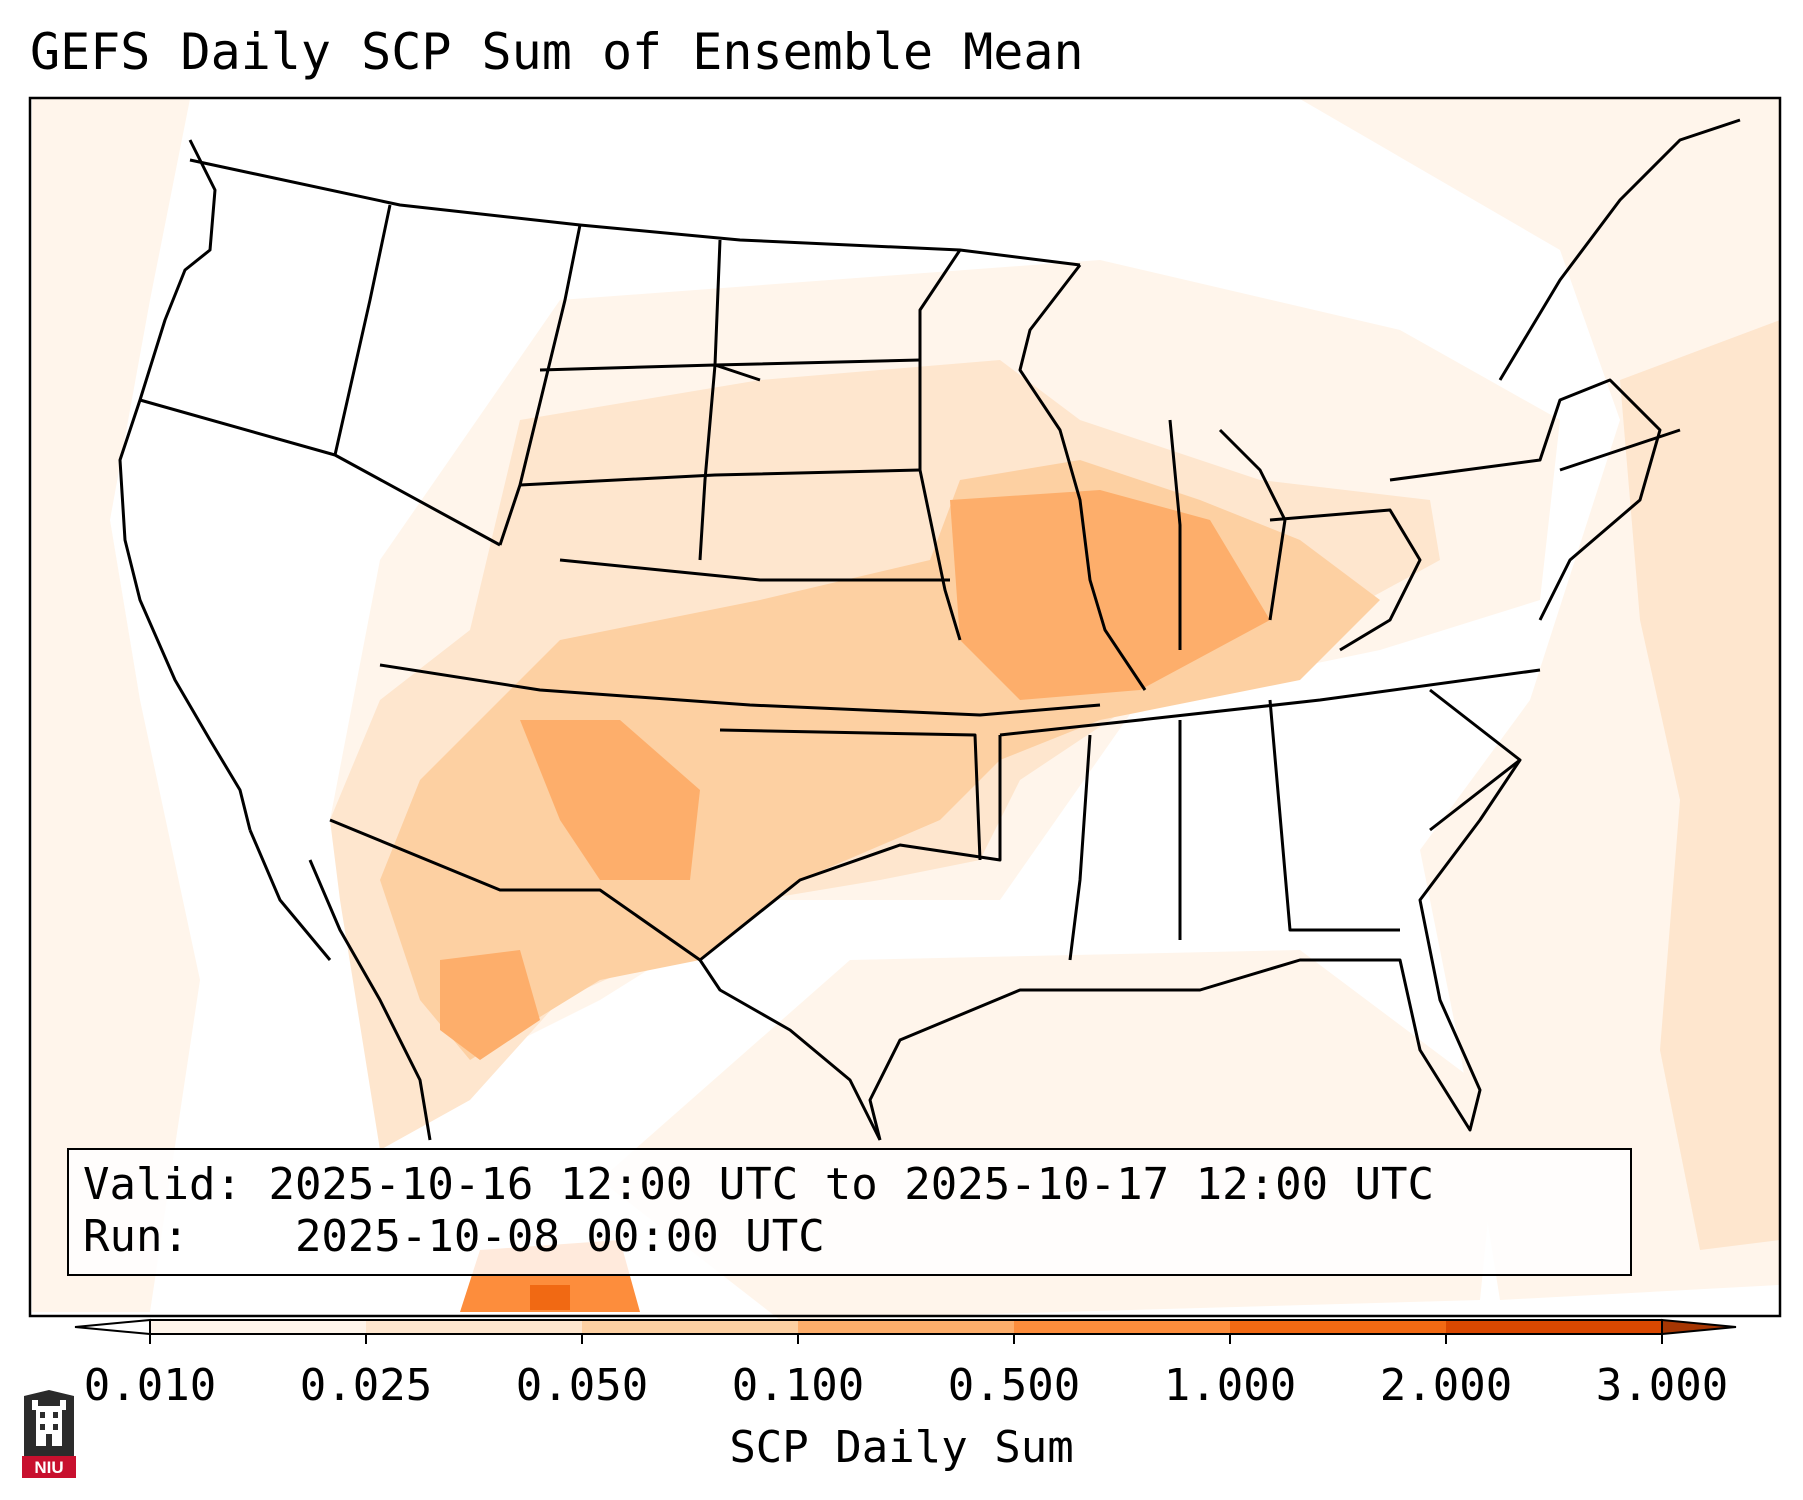  What do you see at coordinates (790, 1050) in the screenshot?
I see `texas-gulf` at bounding box center [790, 1050].